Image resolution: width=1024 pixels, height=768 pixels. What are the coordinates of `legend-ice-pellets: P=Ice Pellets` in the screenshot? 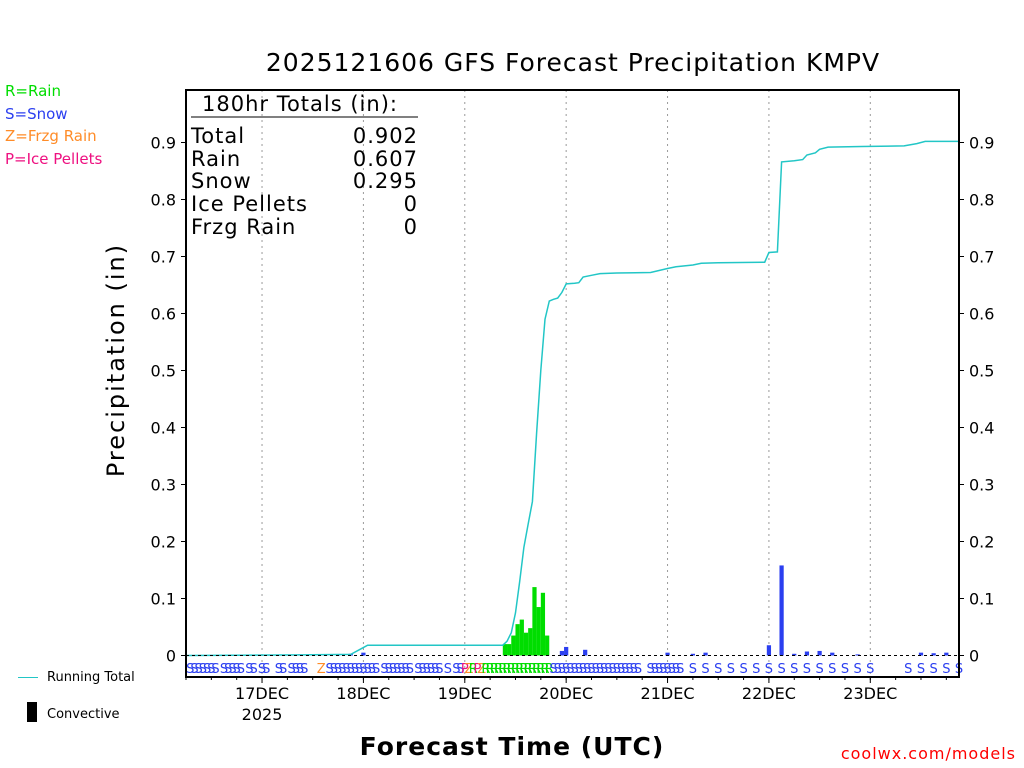 It's located at (54, 159).